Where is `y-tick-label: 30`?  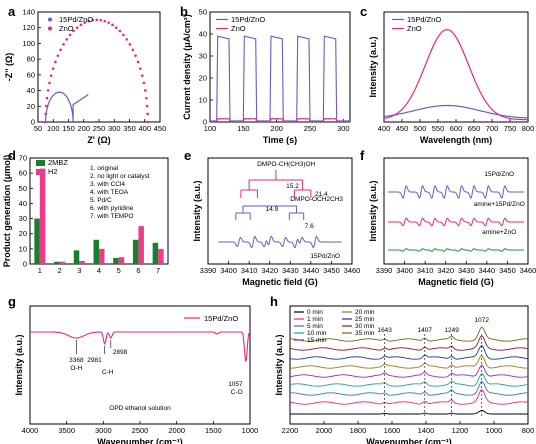
y-tick-label: 30 is located at coordinates (203, 56).